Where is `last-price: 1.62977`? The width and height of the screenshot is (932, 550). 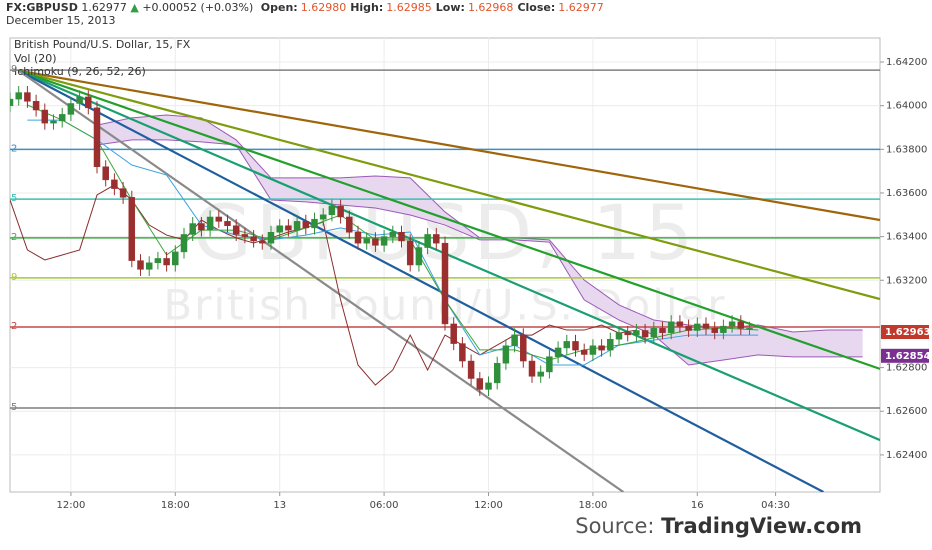 last-price: 1.62977 is located at coordinates (104, 7).